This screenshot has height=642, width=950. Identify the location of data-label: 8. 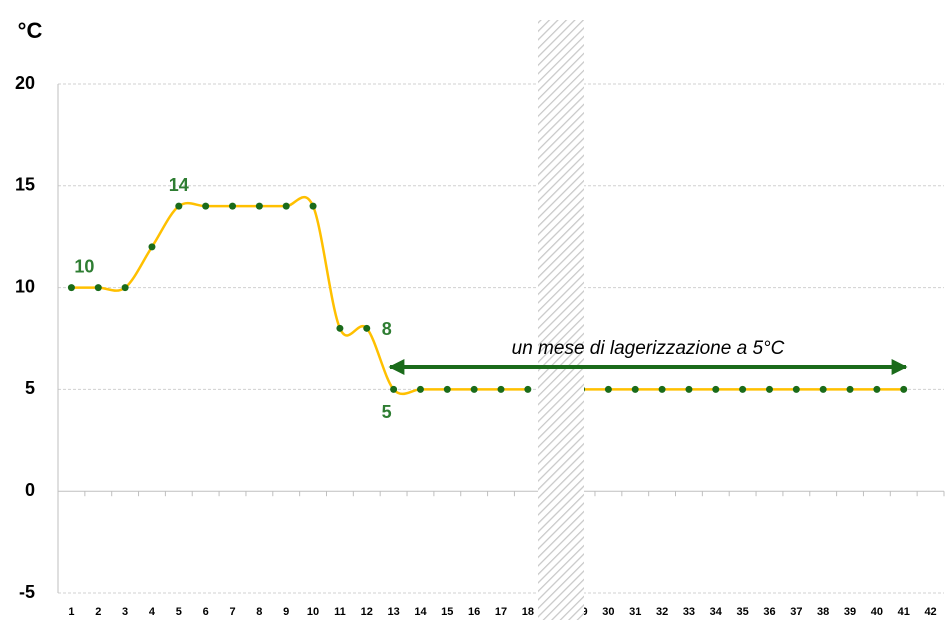
(387, 329).